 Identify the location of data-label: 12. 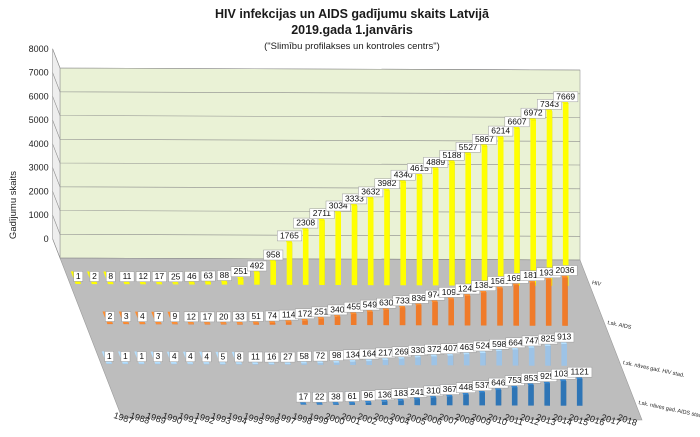
(143, 276).